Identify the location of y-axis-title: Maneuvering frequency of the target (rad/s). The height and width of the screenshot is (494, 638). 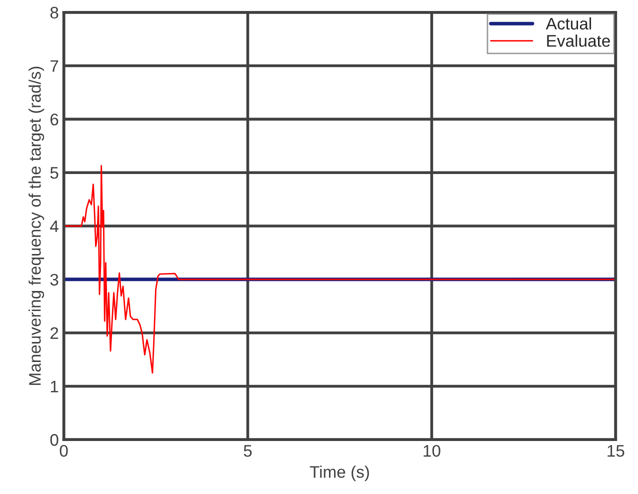
(36, 225).